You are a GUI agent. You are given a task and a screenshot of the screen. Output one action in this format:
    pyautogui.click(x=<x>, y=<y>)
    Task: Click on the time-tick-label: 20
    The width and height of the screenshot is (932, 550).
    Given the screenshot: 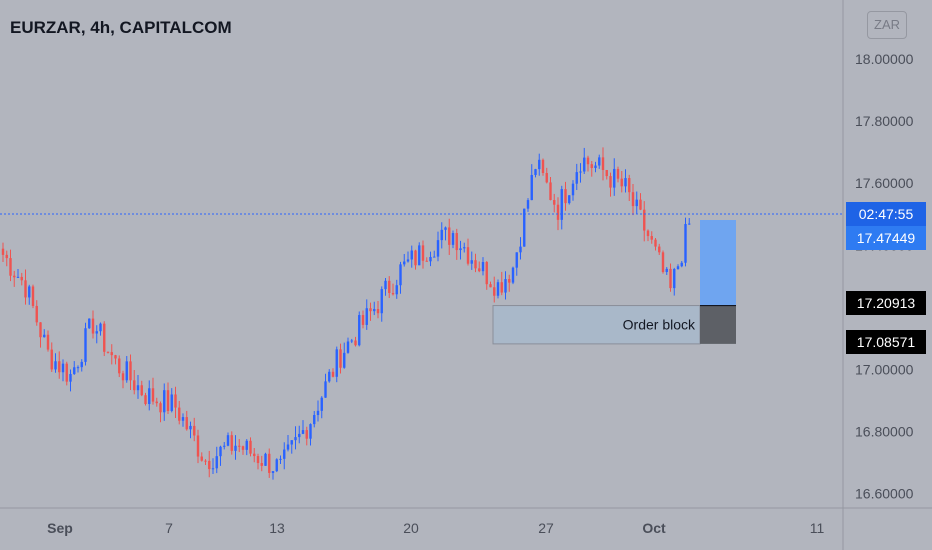 What is the action you would take?
    pyautogui.click(x=411, y=528)
    